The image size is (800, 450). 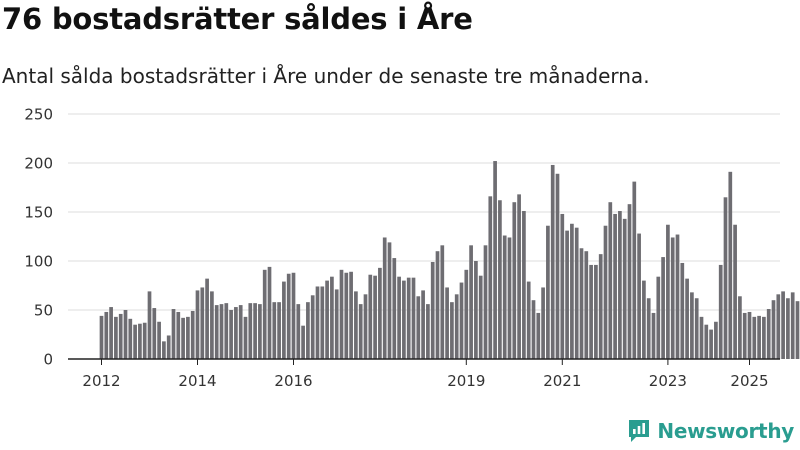 I want to click on brand-name: Newsworthy, so click(x=725, y=431).